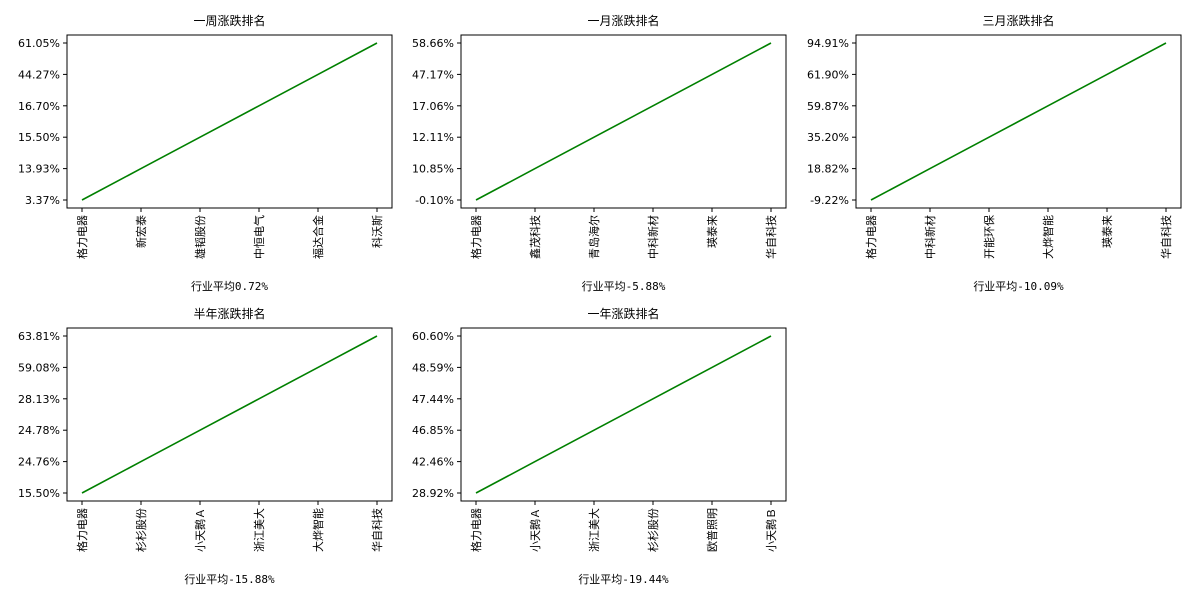 This screenshot has height=601, width=1200. What do you see at coordinates (39, 74) in the screenshot?
I see `y-tick-label: 44.27%` at bounding box center [39, 74].